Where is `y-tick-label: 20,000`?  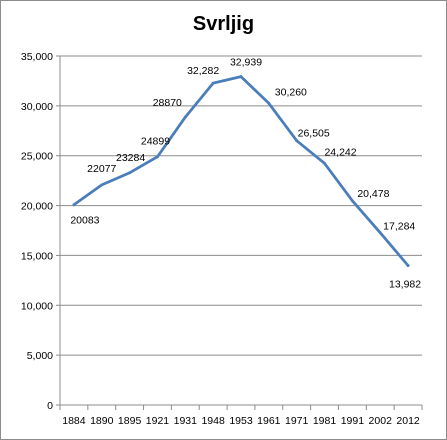 y-tick-label: 20,000 is located at coordinates (37, 207).